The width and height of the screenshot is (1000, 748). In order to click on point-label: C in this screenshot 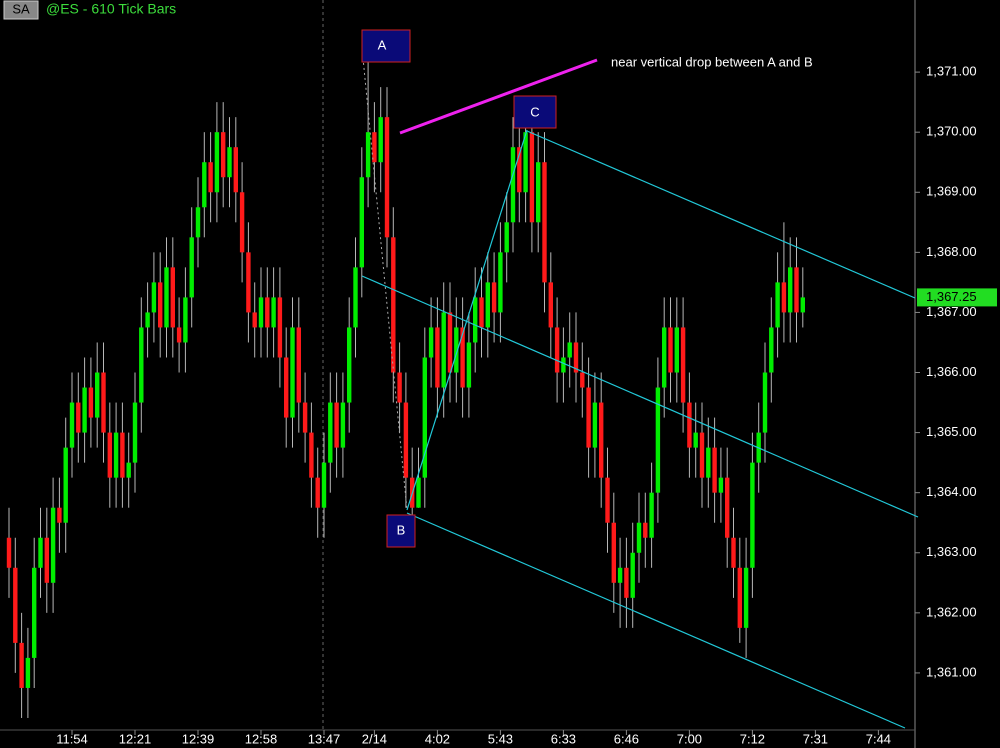, I will do `click(534, 111)`.